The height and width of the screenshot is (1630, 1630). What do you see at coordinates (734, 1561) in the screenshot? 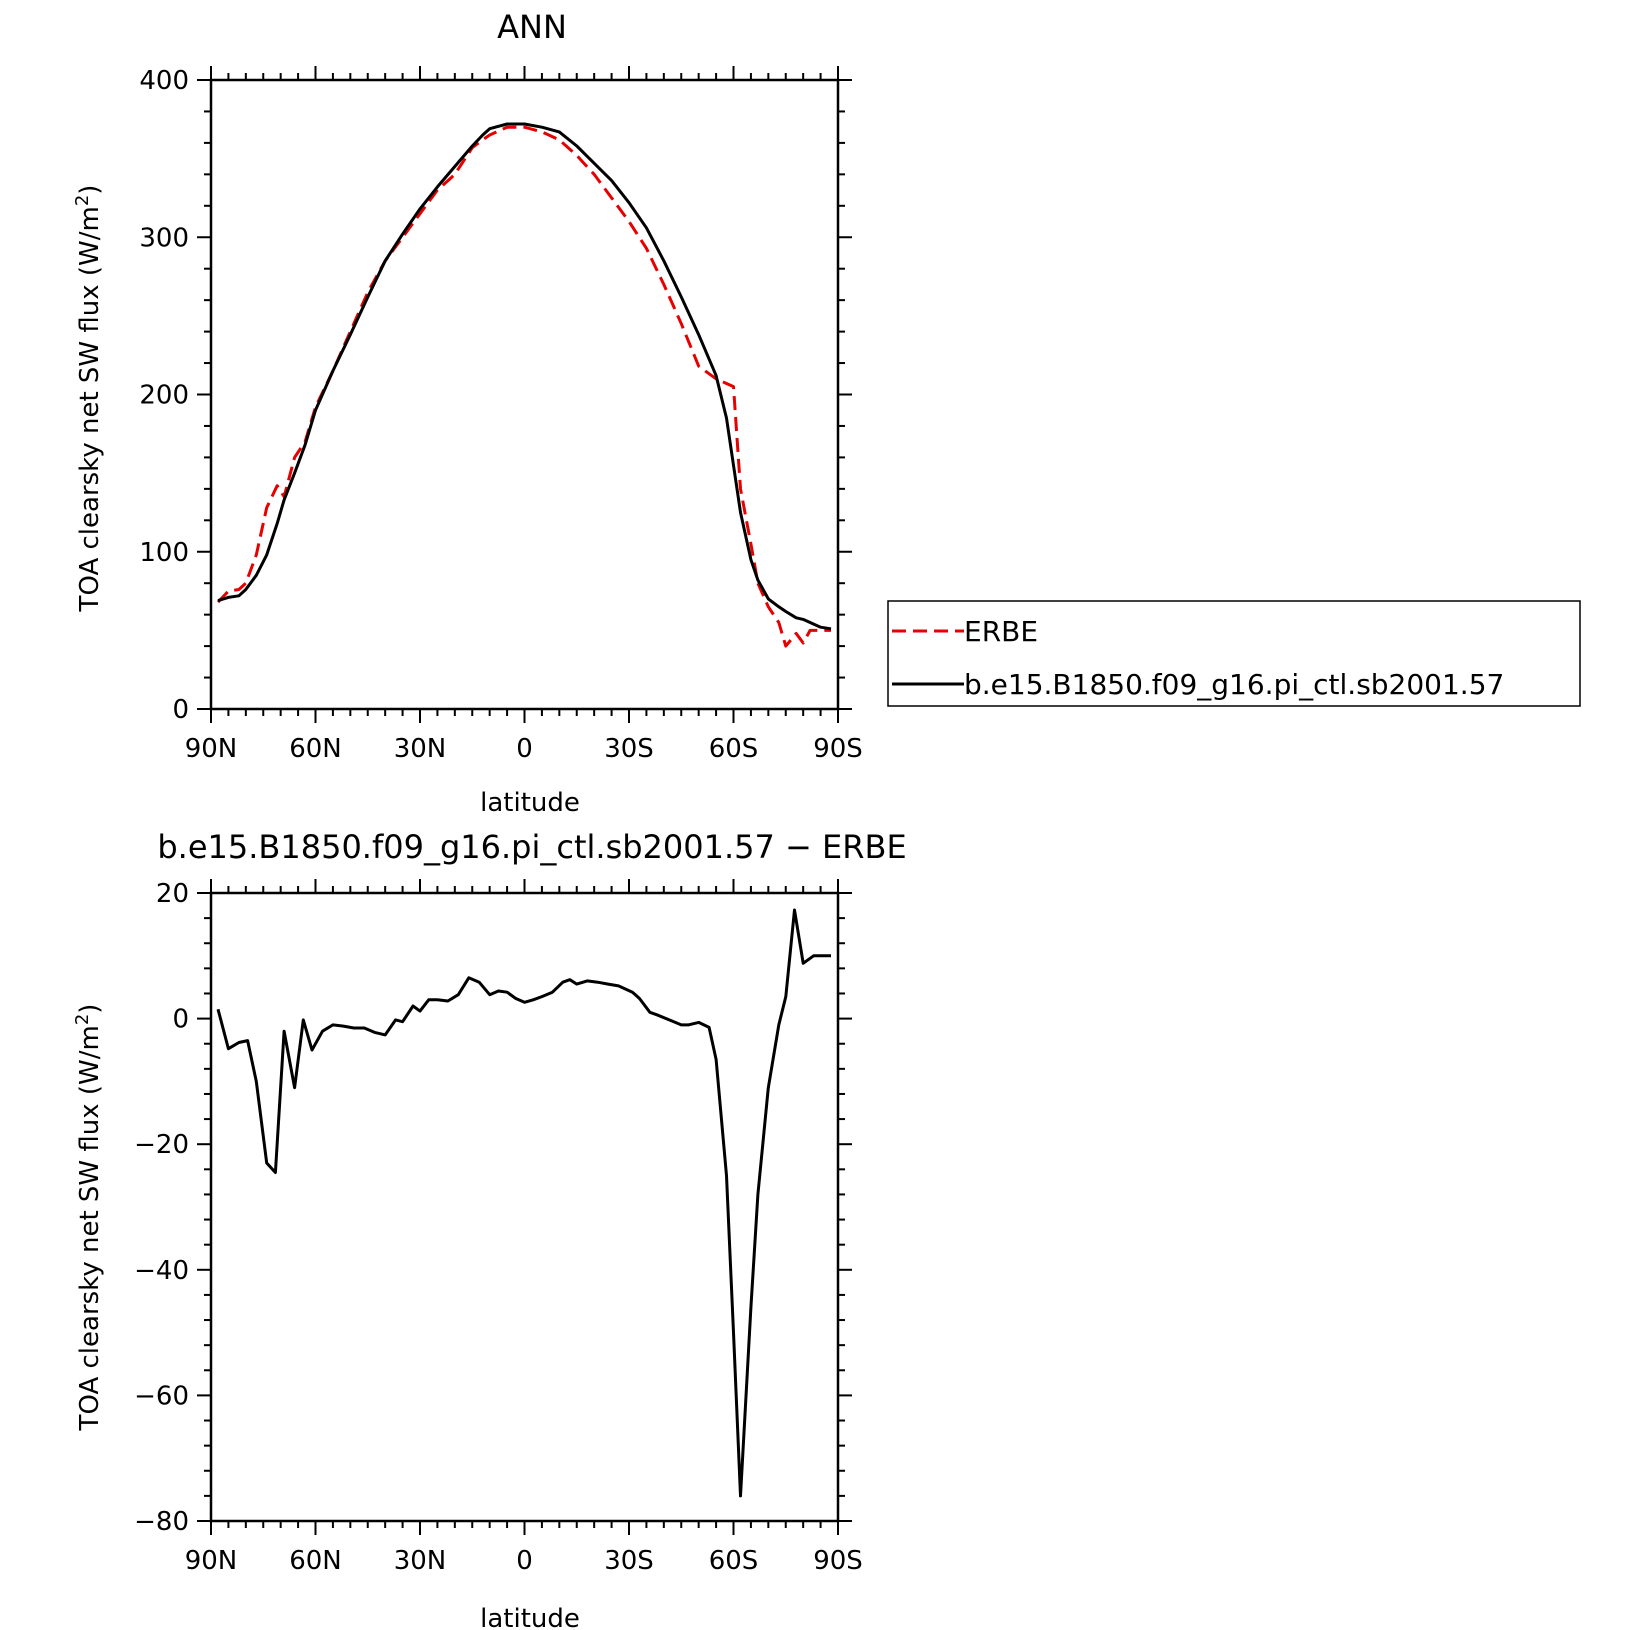
I see `bottom-x-tick-label: 60S` at bounding box center [734, 1561].